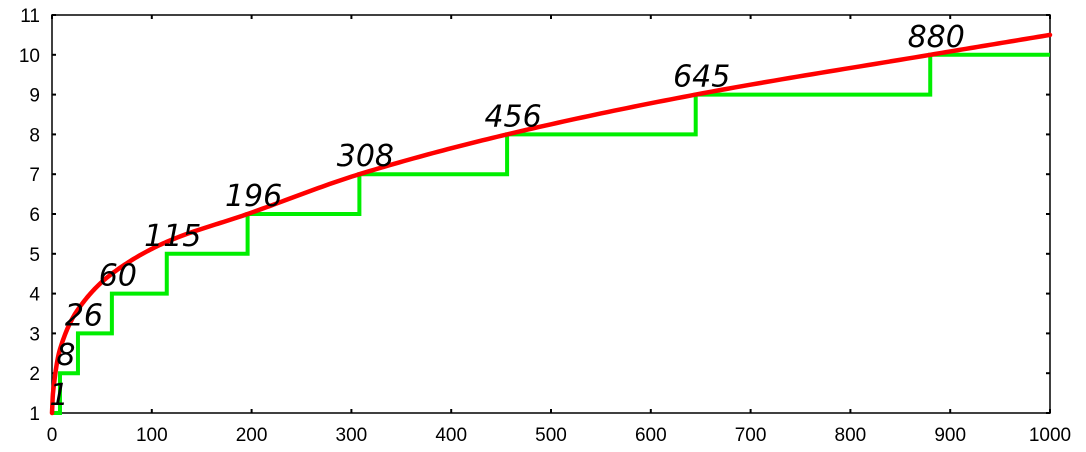 The width and height of the screenshot is (1086, 452). What do you see at coordinates (512, 116) in the screenshot?
I see `breakpoint-label: 456` at bounding box center [512, 116].